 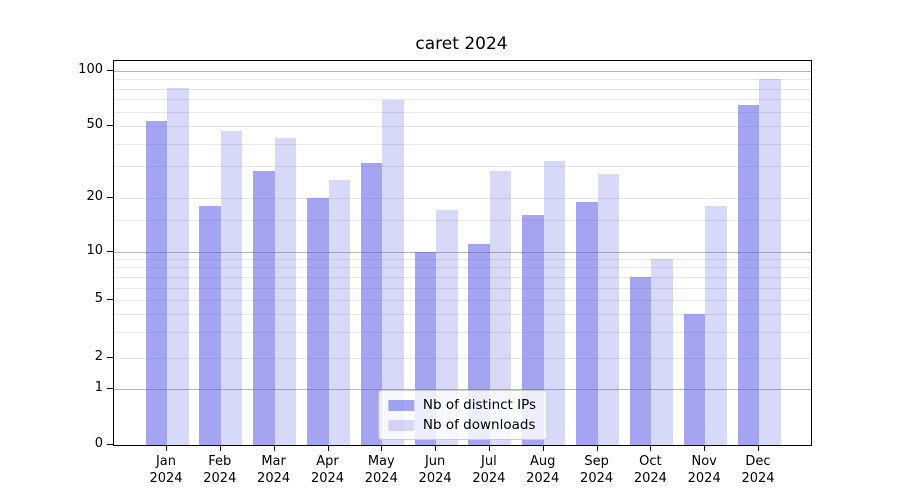 What do you see at coordinates (705, 448) in the screenshot?
I see `x-tick-mark-nov` at bounding box center [705, 448].